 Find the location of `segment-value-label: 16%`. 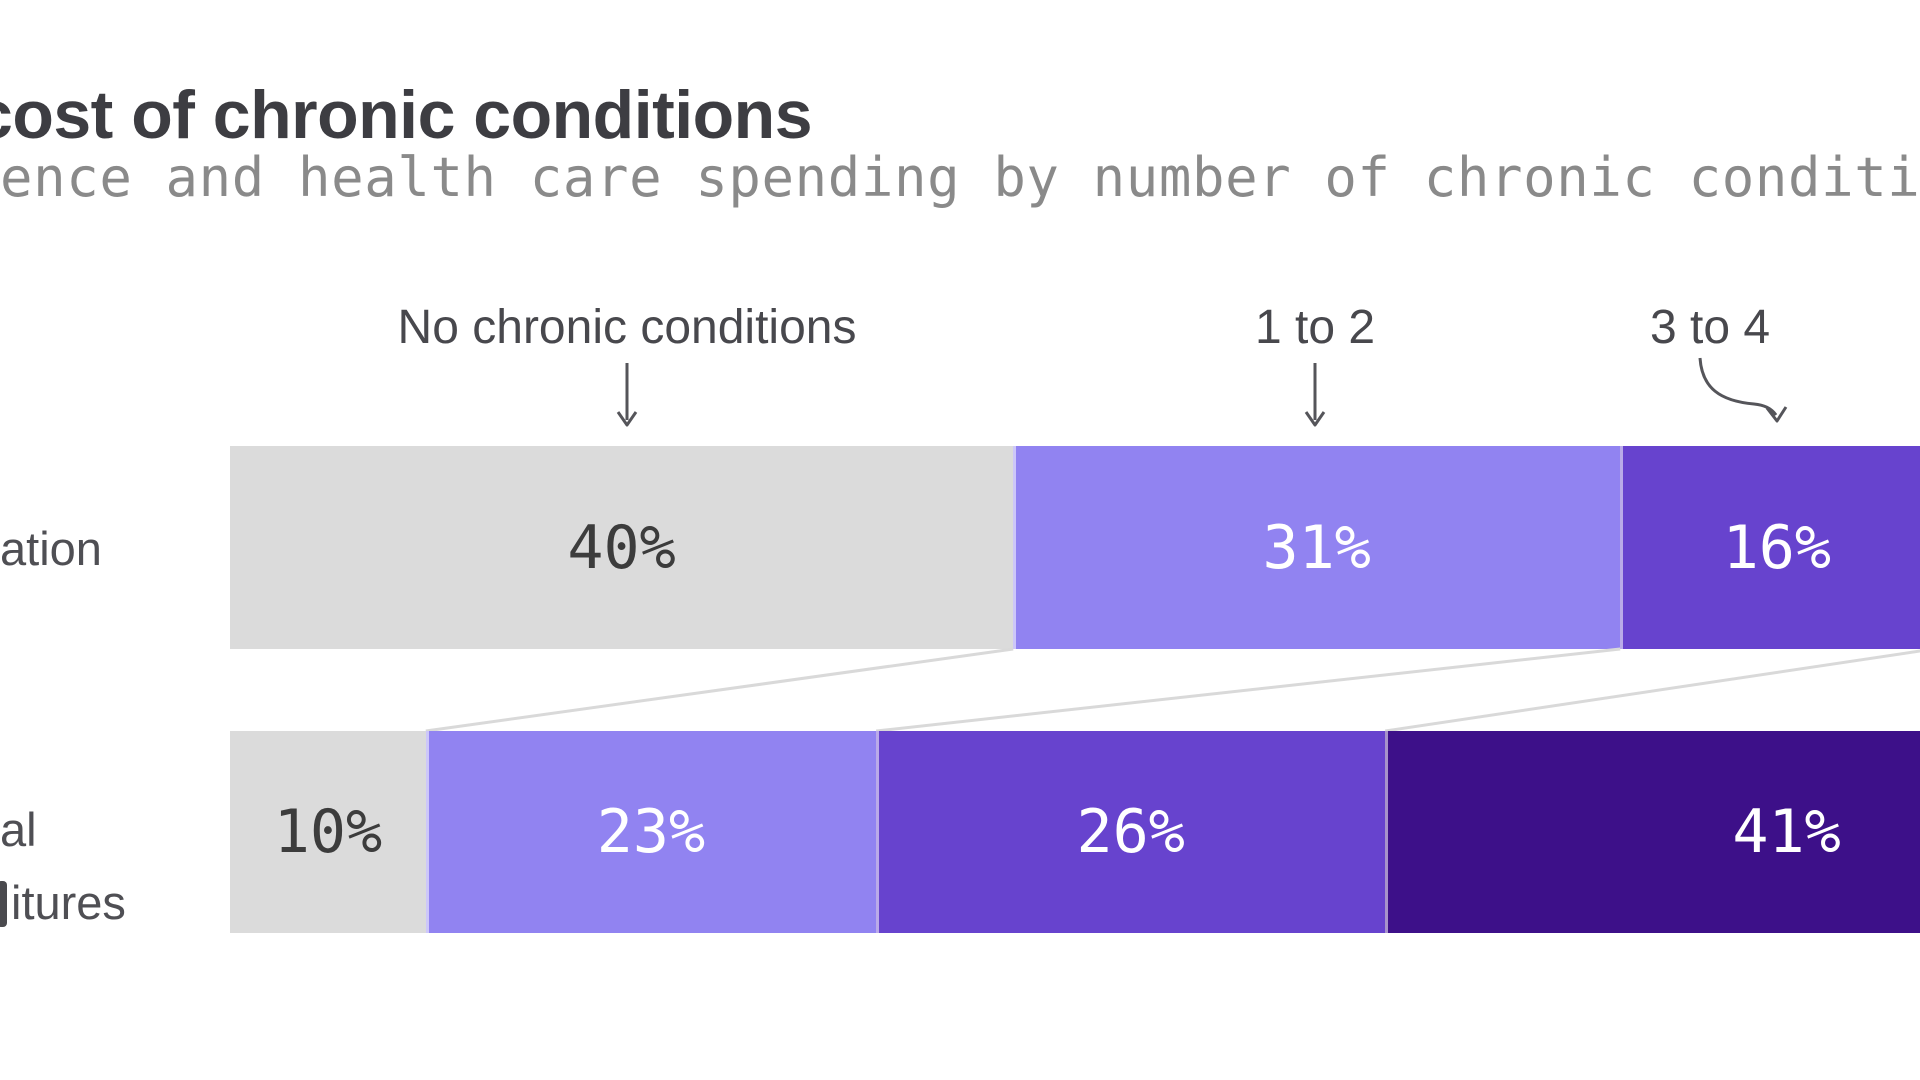

segment-value-label: 16% is located at coordinates (1776, 547).